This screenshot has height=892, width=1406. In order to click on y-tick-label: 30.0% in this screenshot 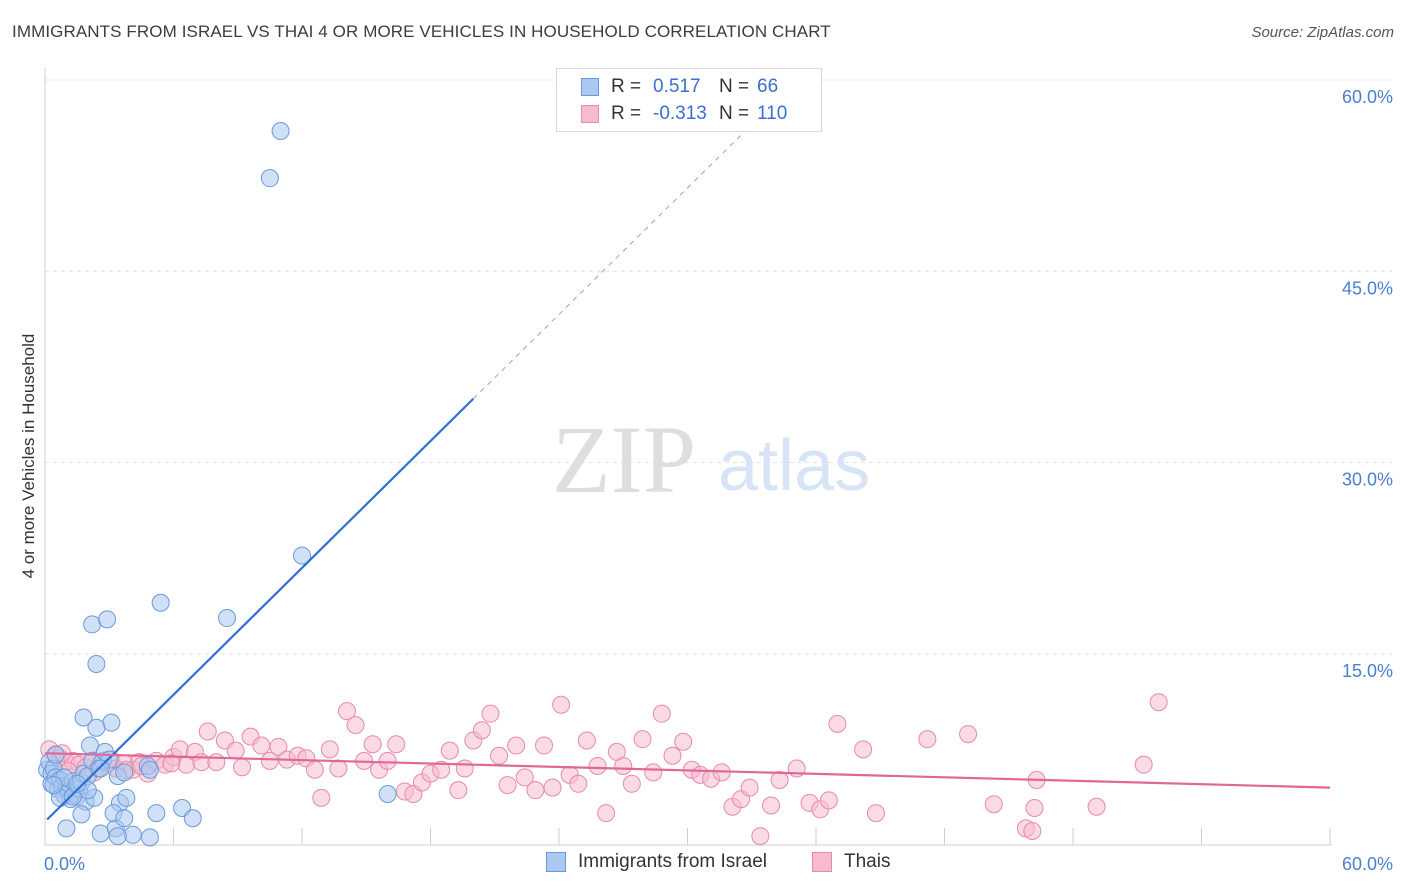, I will do `click(1367, 480)`.